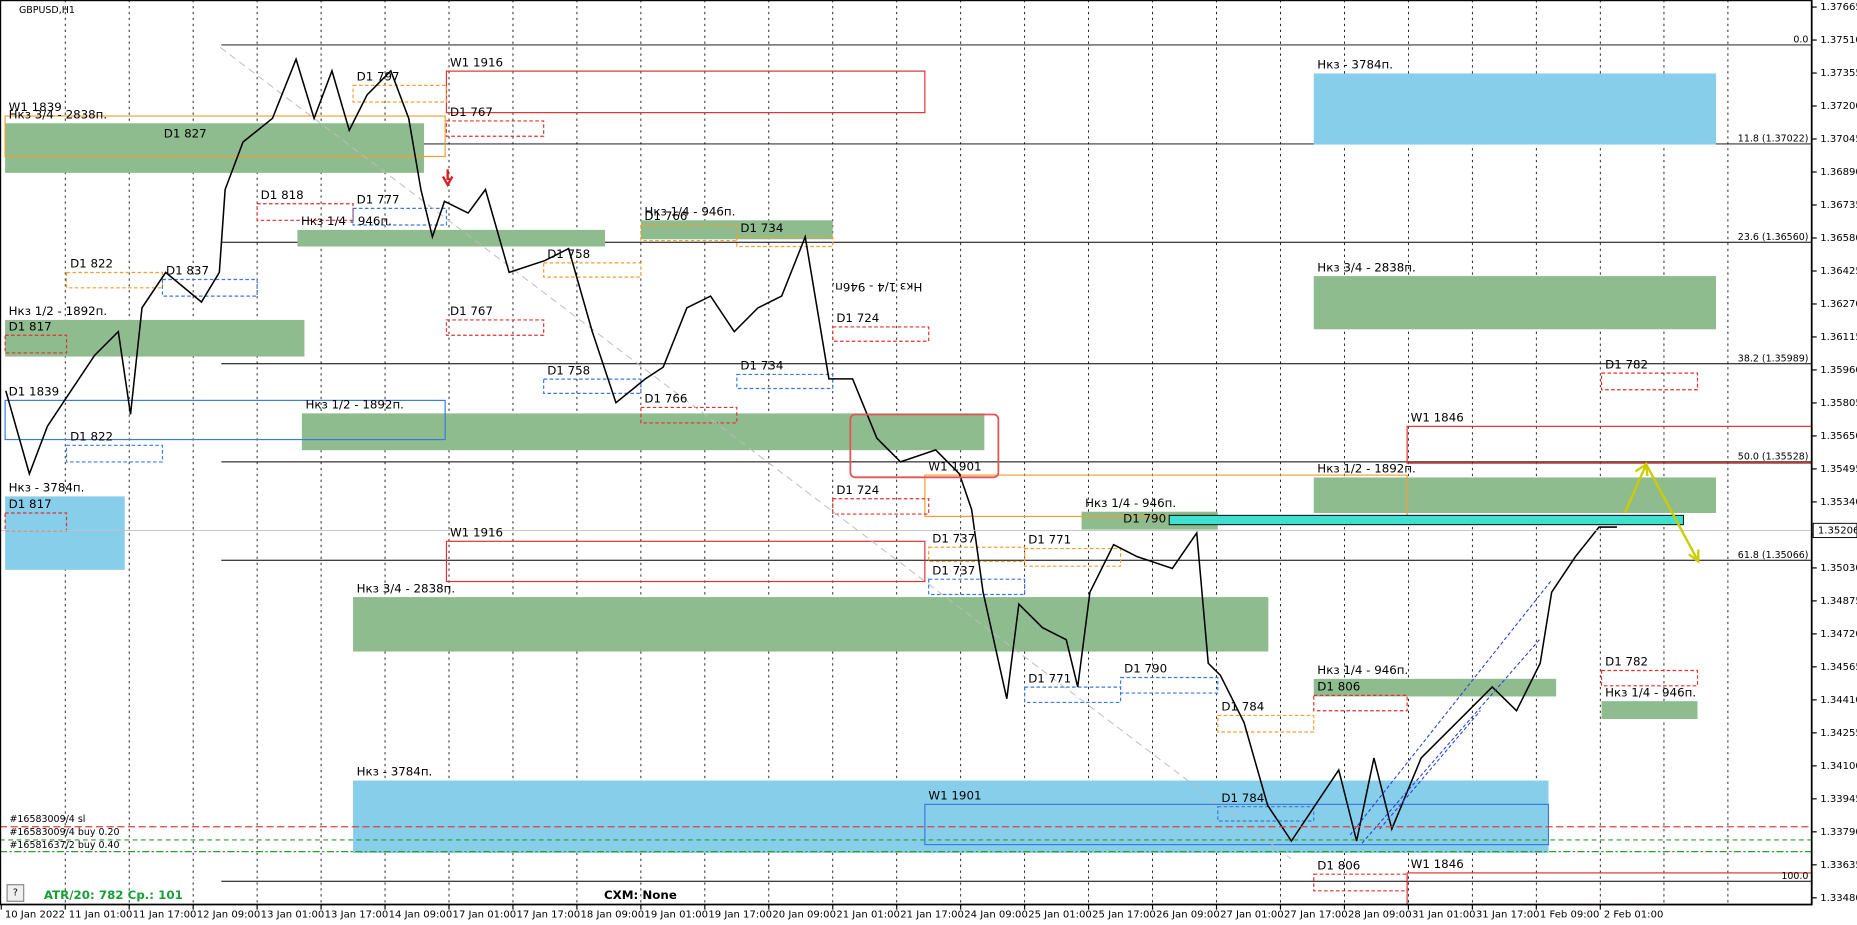 This screenshot has width=1857, height=925. What do you see at coordinates (1838, 898) in the screenshot?
I see `y-tick-label: 1.33480` at bounding box center [1838, 898].